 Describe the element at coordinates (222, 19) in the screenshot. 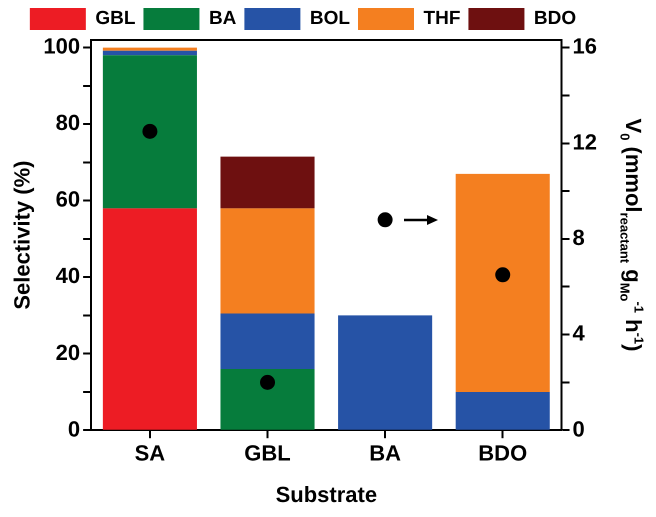

I see `legend-label: BA` at that location.